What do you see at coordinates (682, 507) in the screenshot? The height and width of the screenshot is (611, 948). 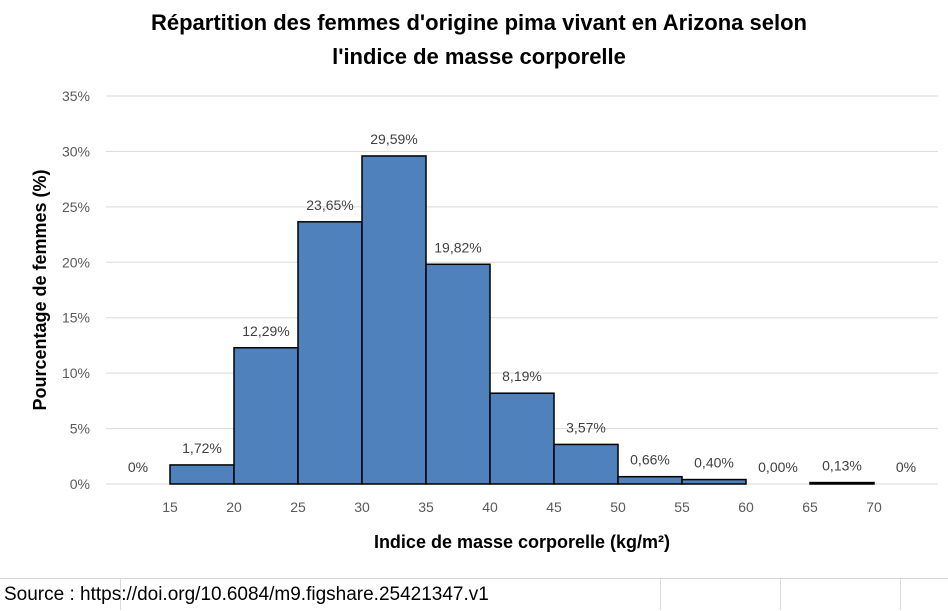 I see `x-tick-label: 55` at bounding box center [682, 507].